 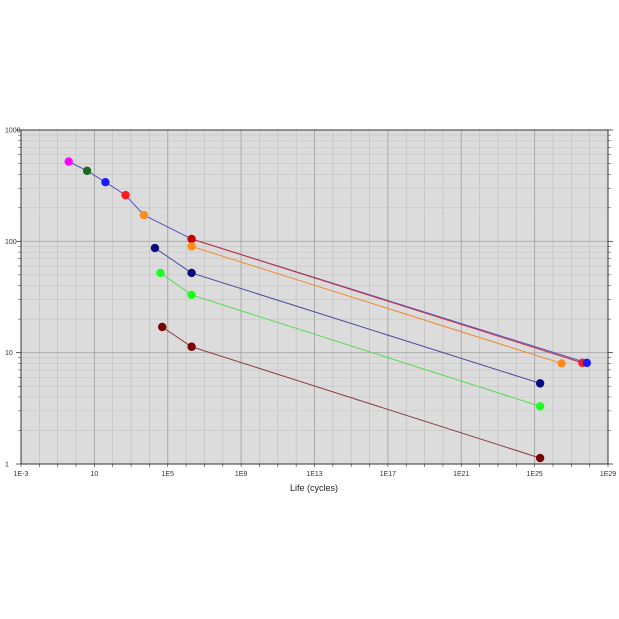 I want to click on x-tick-labels: 1E-3 10 1E5 1E9 1E13 1E17 1E21 1E25 1E29, so click(x=315, y=474).